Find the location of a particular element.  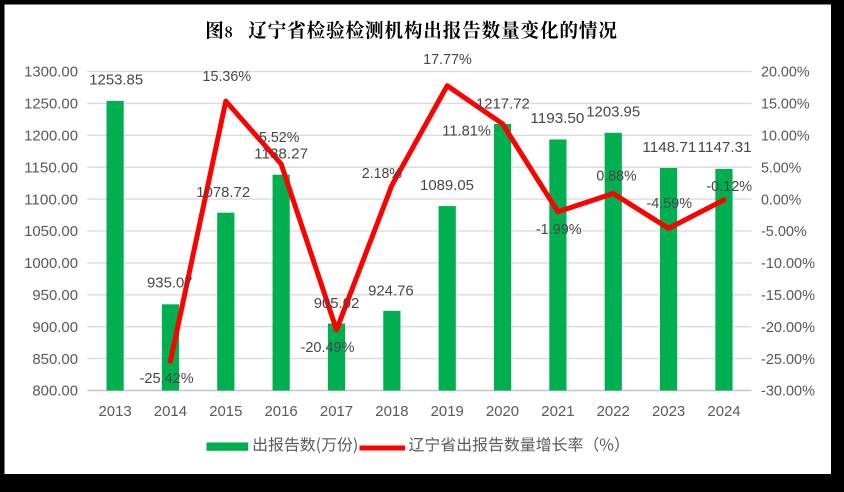

svg-text: 1300.00 is located at coordinates (51, 72).